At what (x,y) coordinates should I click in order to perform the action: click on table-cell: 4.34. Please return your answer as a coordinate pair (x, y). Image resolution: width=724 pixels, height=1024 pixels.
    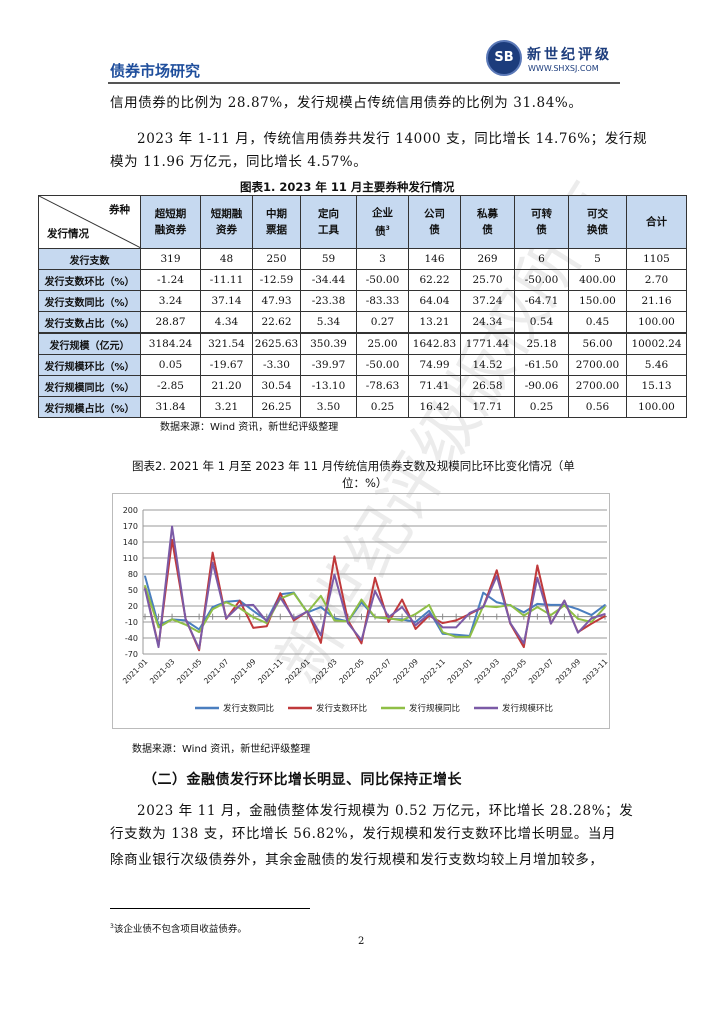
    Looking at the image, I should click on (226, 322).